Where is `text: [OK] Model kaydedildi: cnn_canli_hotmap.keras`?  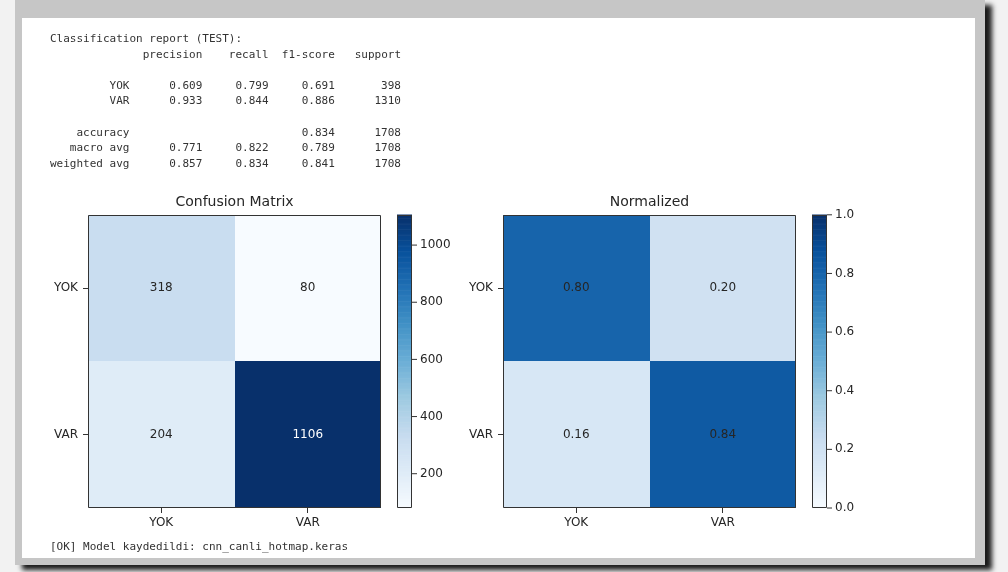
text: [OK] Model kaydedildi: cnn_canli_hotmap.keras is located at coordinates (199, 546).